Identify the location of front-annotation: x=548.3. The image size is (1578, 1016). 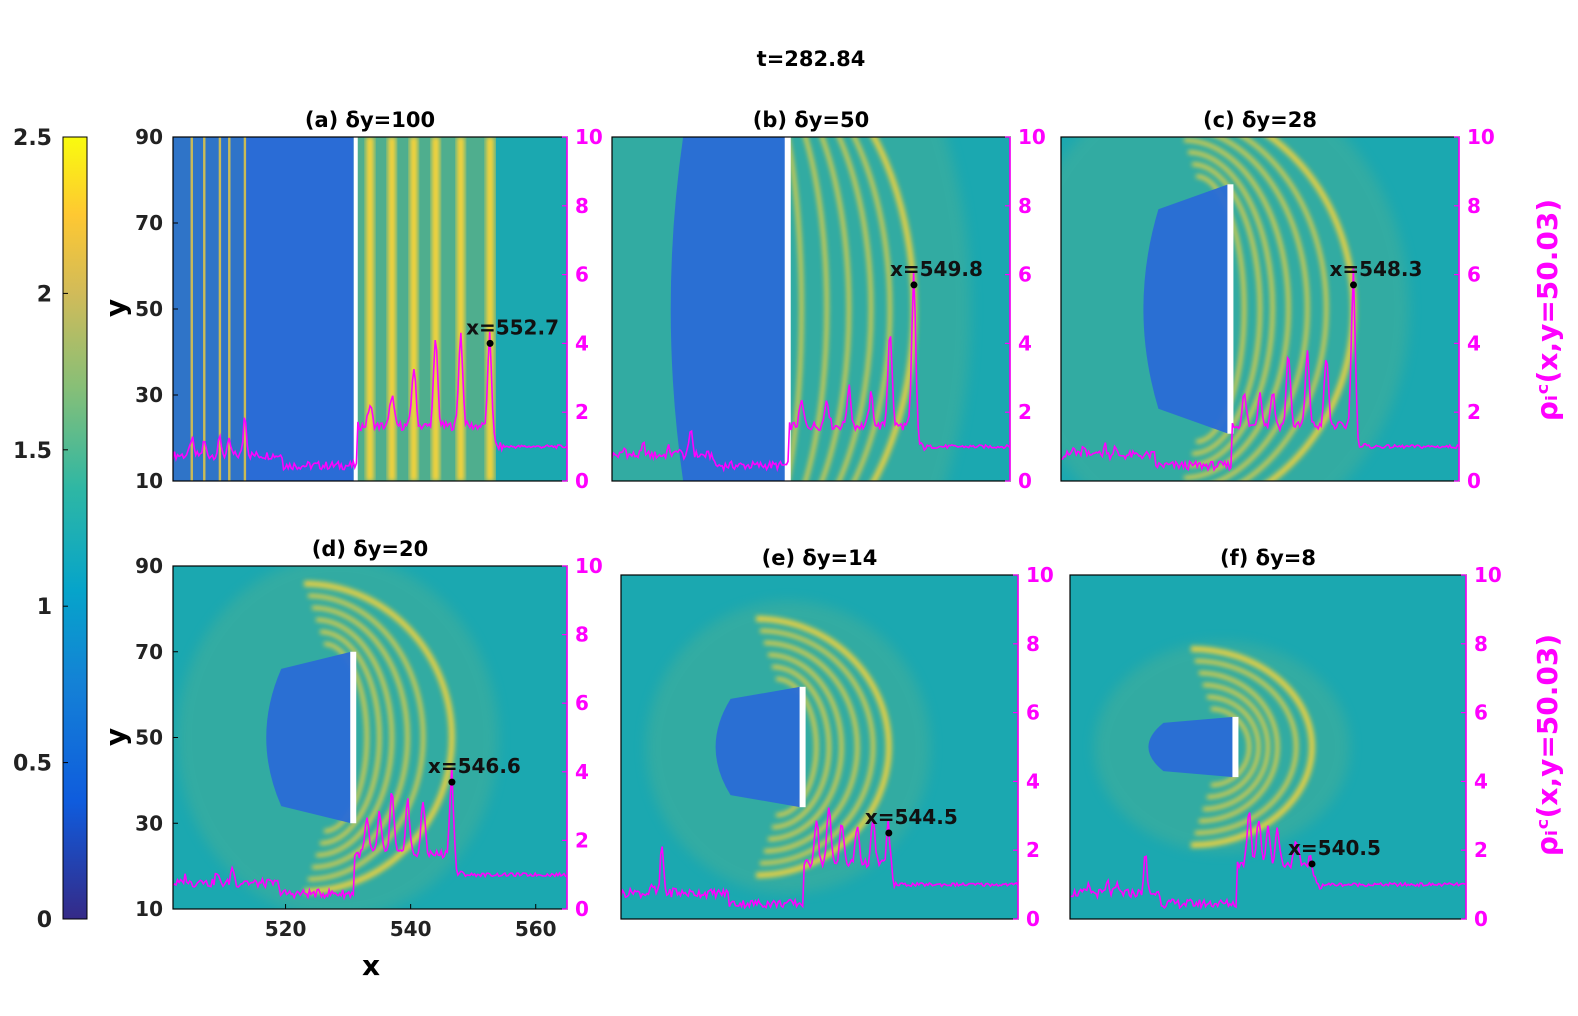
(1375, 269).